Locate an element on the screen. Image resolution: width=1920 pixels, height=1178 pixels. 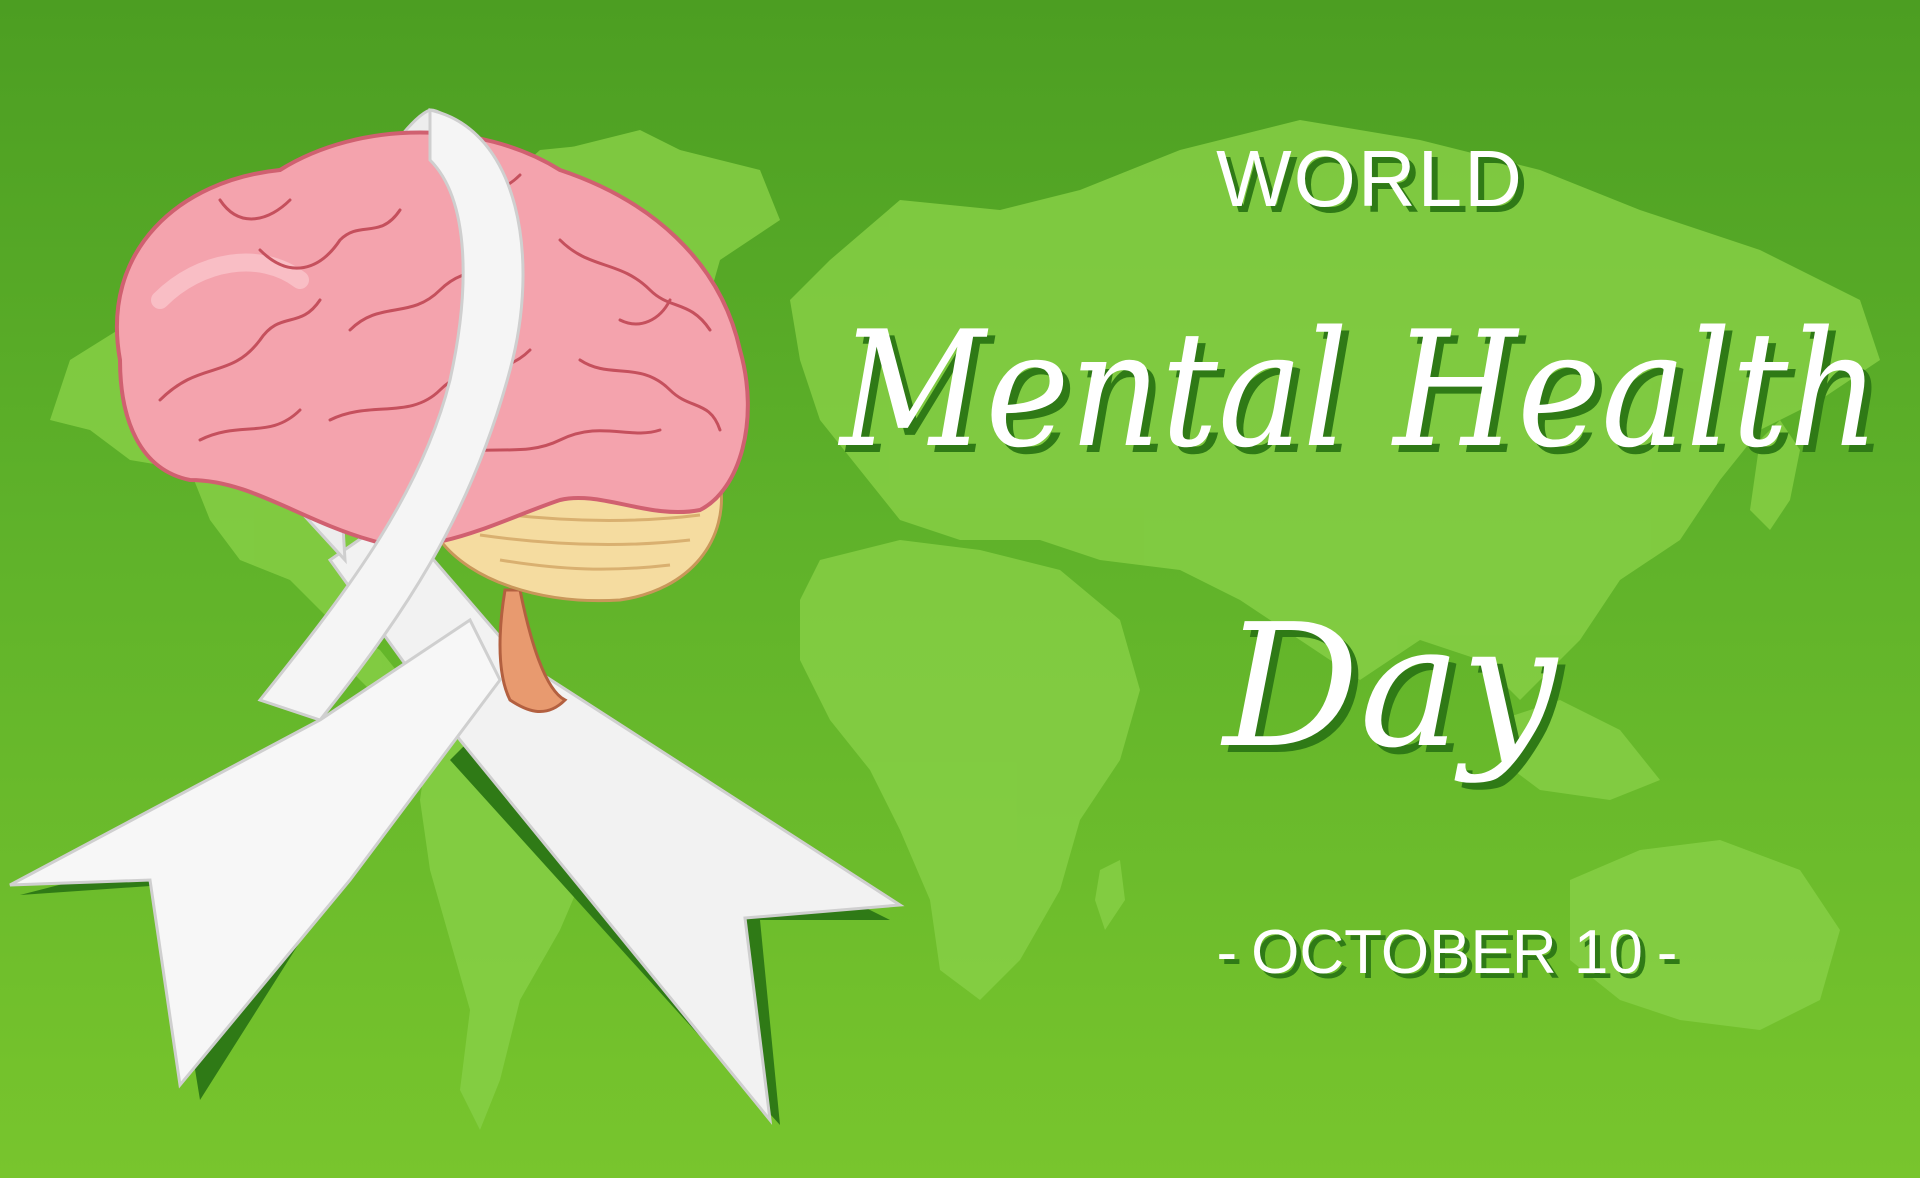
title-mental-health: Mental Health Mental Health is located at coordinates (1362, 393).